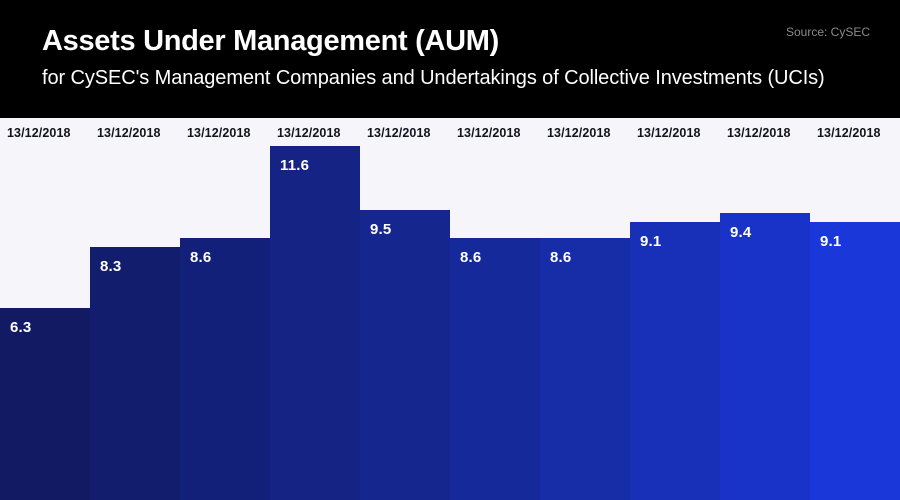 The width and height of the screenshot is (900, 500). Describe the element at coordinates (111, 266) in the screenshot. I see `bar-value-label: 8.3` at that location.